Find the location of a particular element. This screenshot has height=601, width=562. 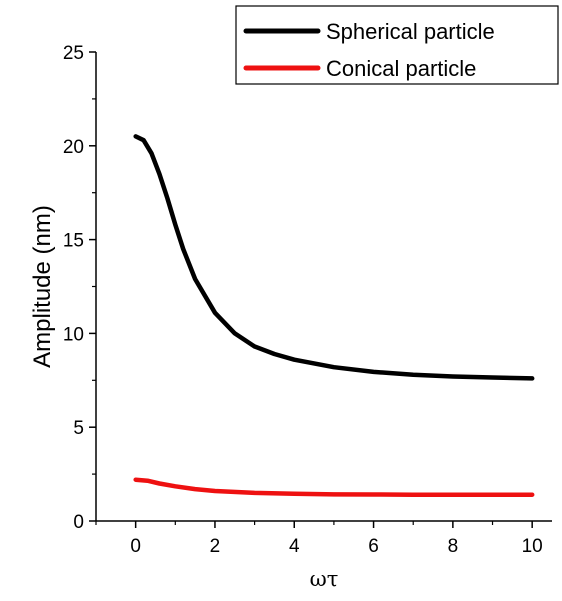

x-tick-label: 8 is located at coordinates (453, 546).